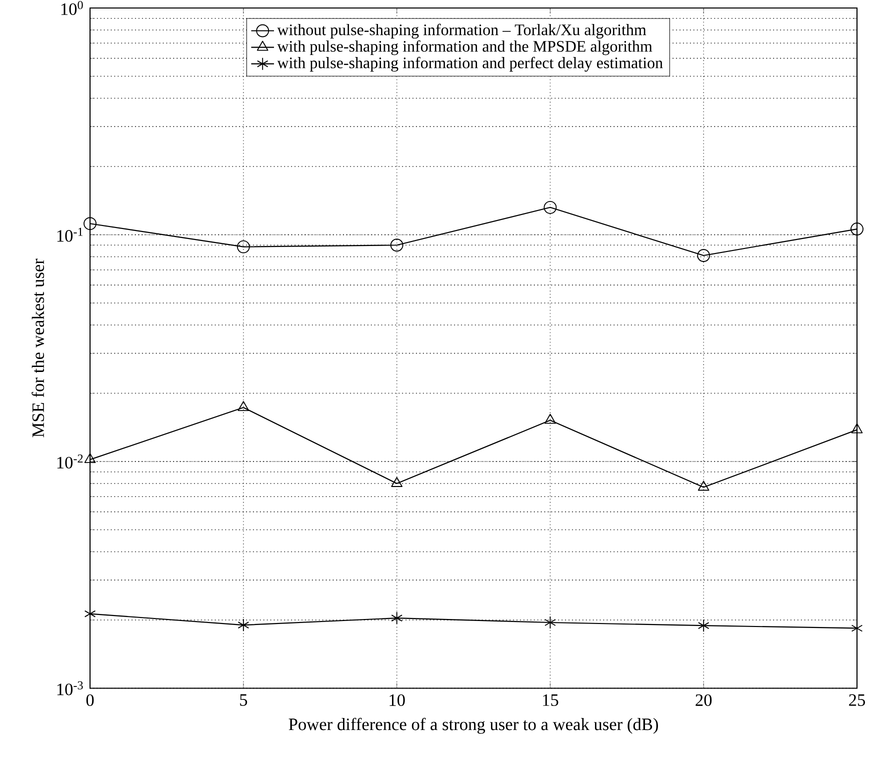  What do you see at coordinates (470, 64) in the screenshot?
I see `legend-label: with pulse-shaping information and perfect delay estimation` at bounding box center [470, 64].